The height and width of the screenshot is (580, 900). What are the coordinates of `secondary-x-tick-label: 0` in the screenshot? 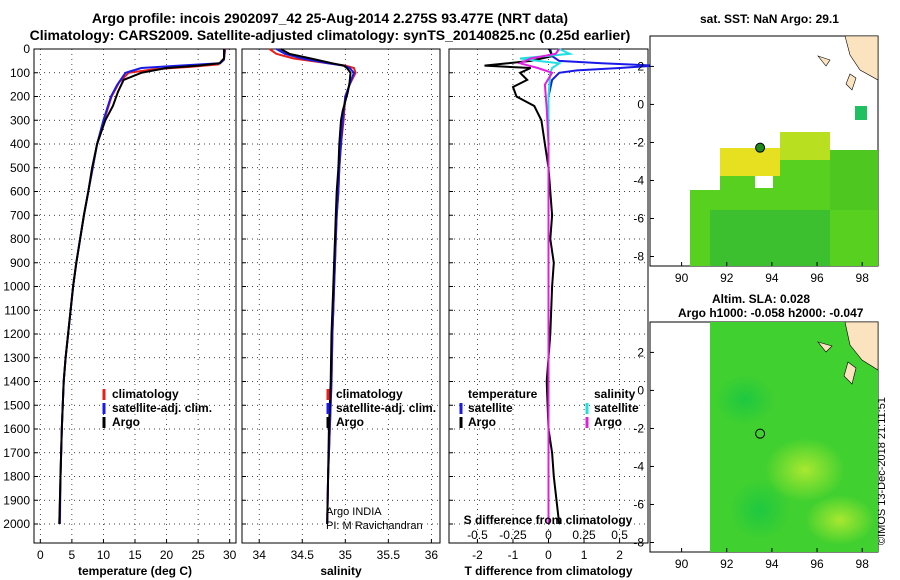 It's located at (548, 535).